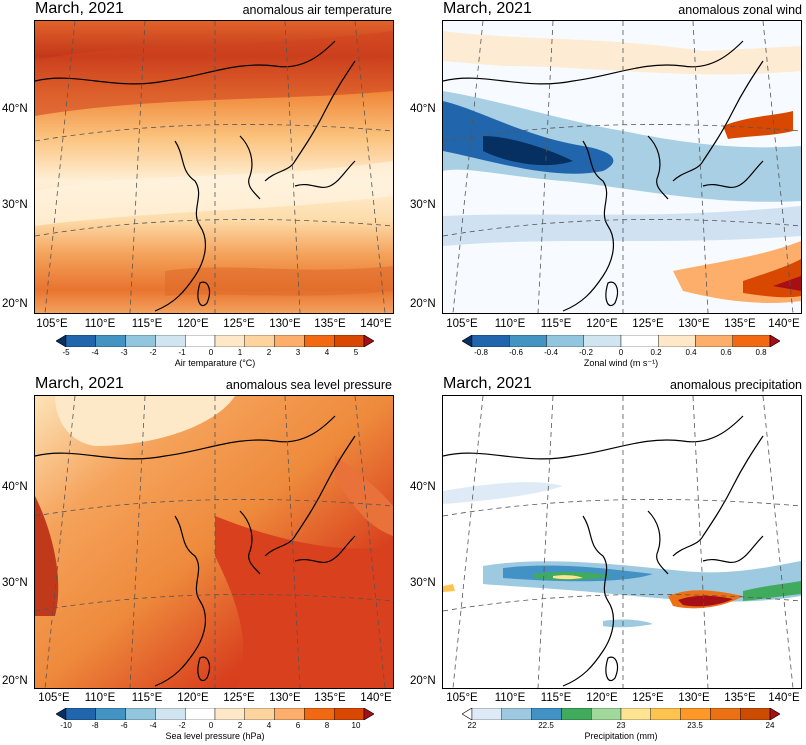  Describe the element at coordinates (240, 352) in the screenshot. I see `colorbar-tick: 1` at that location.